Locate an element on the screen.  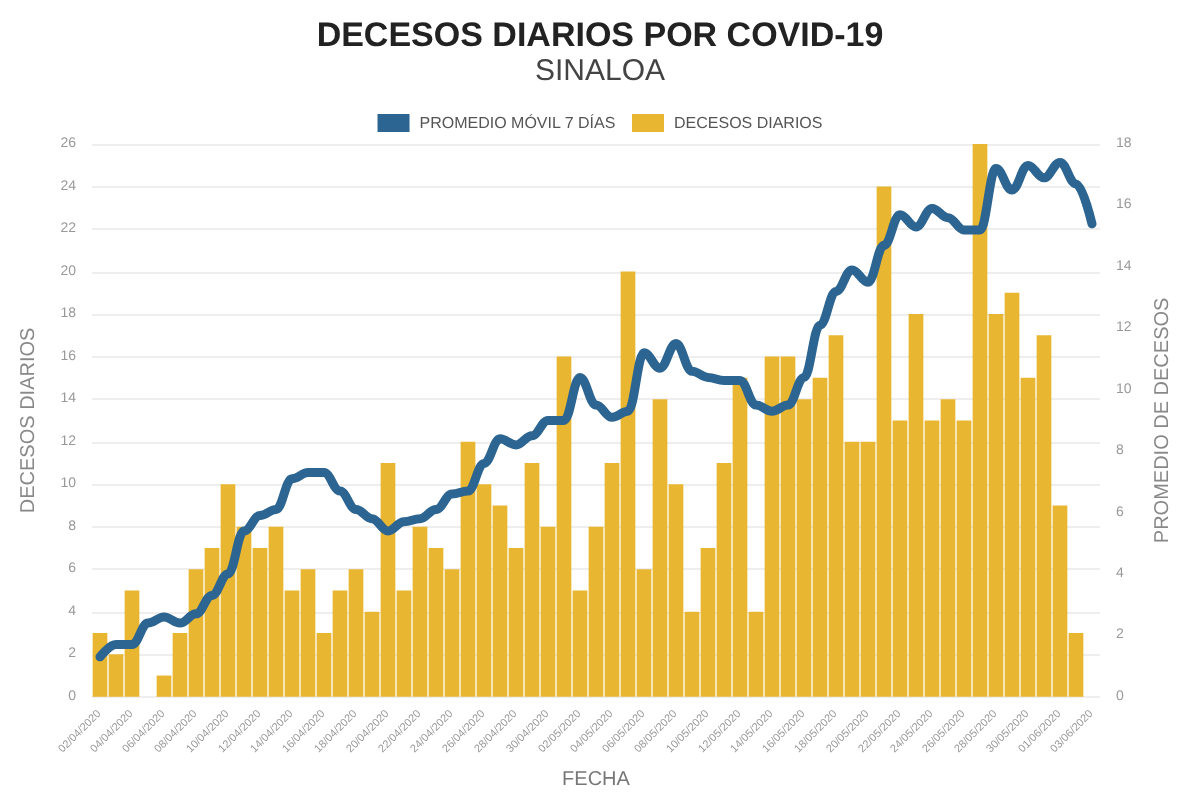
chart-subtitle: SINALOA is located at coordinates (600, 71).